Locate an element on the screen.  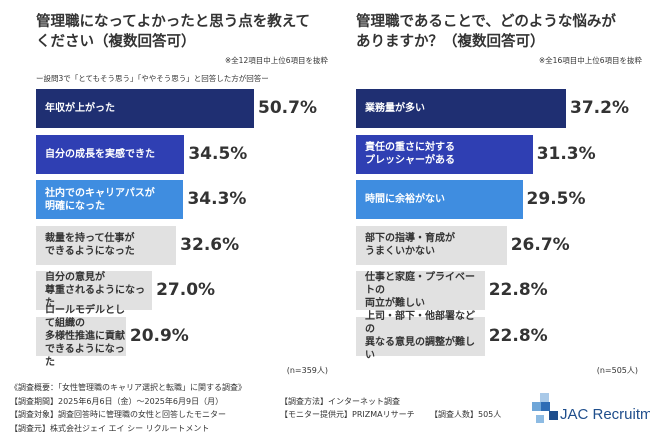
footer-overview: 《調査概要：「女性管理職のキャリア選択と転職」に関する調査》 is located at coordinates (128, 388).